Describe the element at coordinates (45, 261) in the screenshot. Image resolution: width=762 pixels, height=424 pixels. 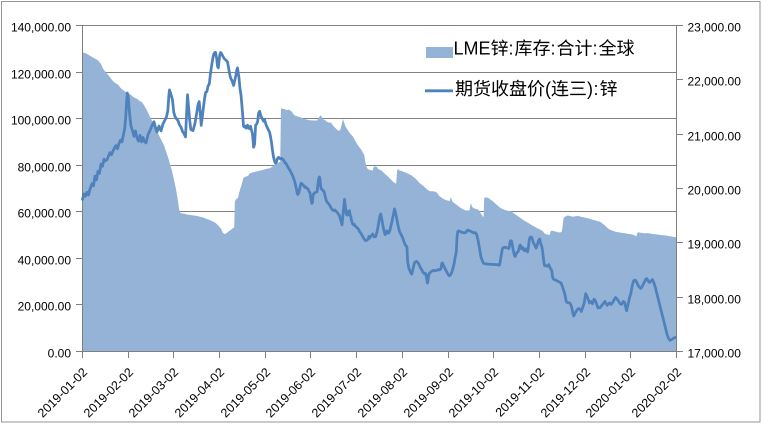
I see `svg-text: 40,000.00` at that location.